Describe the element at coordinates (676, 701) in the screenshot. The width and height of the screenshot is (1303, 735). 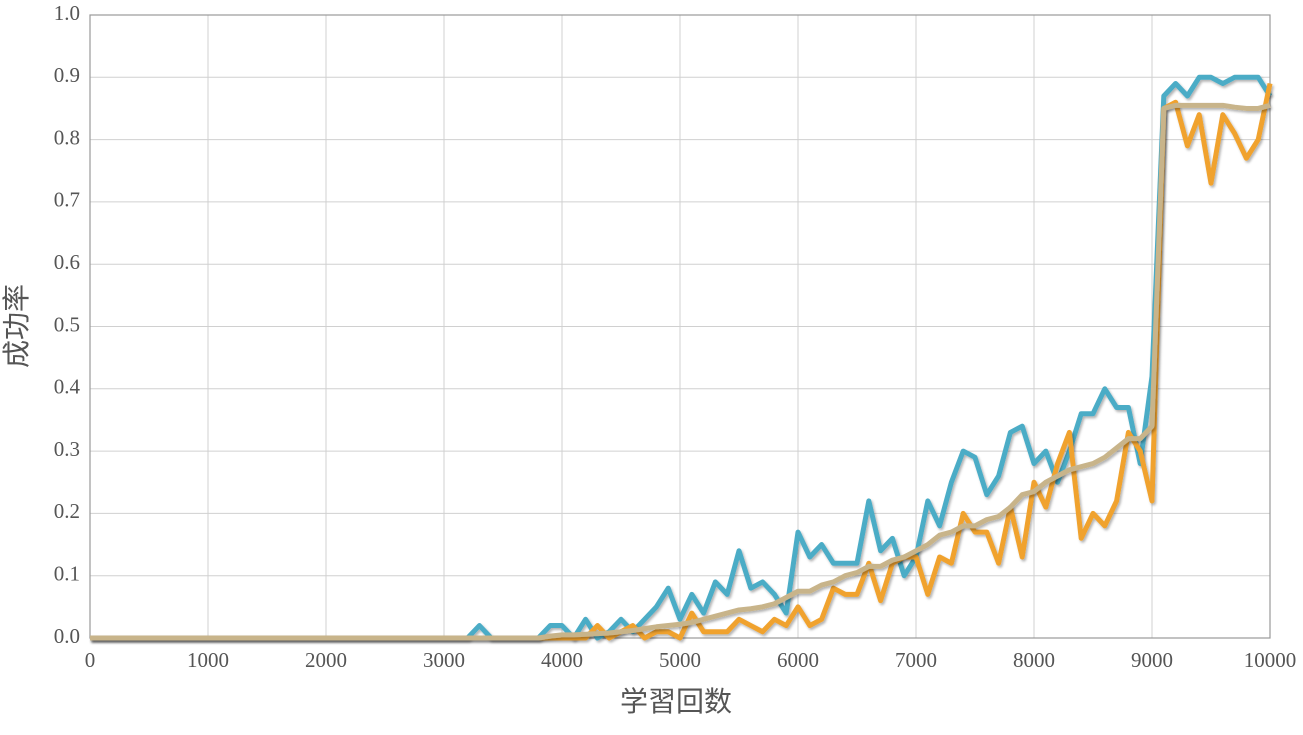
I see `x-axis-title: 学習回数` at that location.